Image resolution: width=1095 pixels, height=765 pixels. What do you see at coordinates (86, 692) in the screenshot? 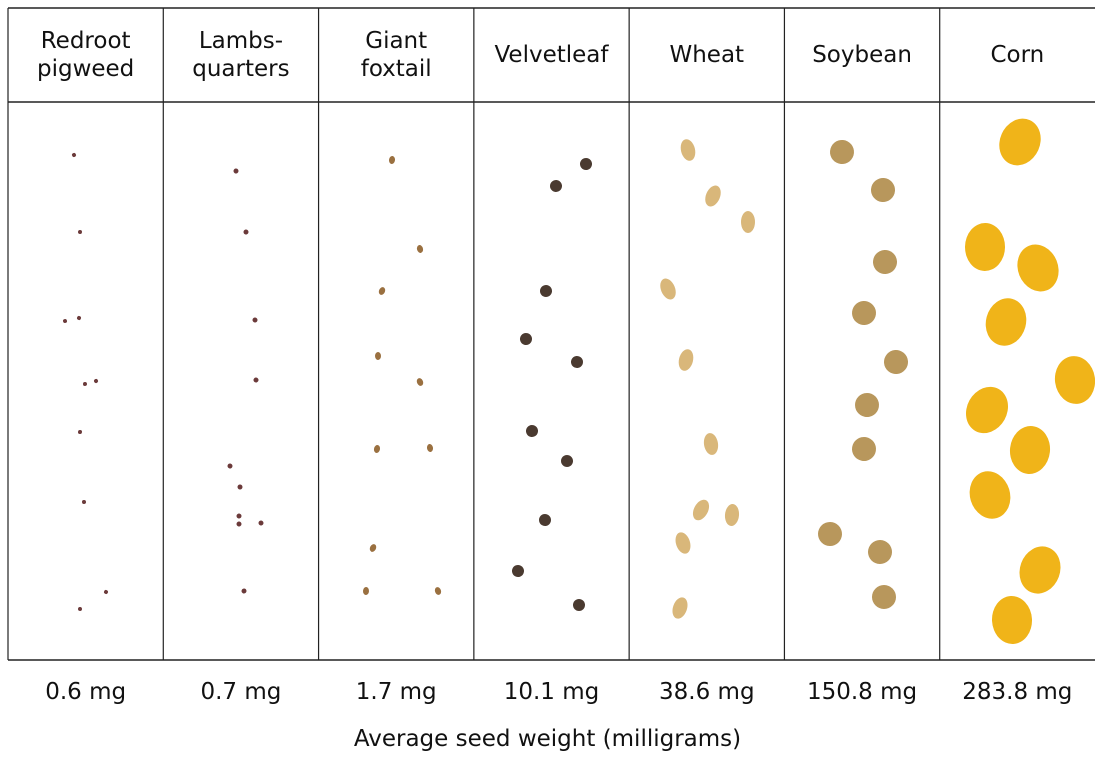
I see `seed-weight: 0.6 mg` at bounding box center [86, 692].